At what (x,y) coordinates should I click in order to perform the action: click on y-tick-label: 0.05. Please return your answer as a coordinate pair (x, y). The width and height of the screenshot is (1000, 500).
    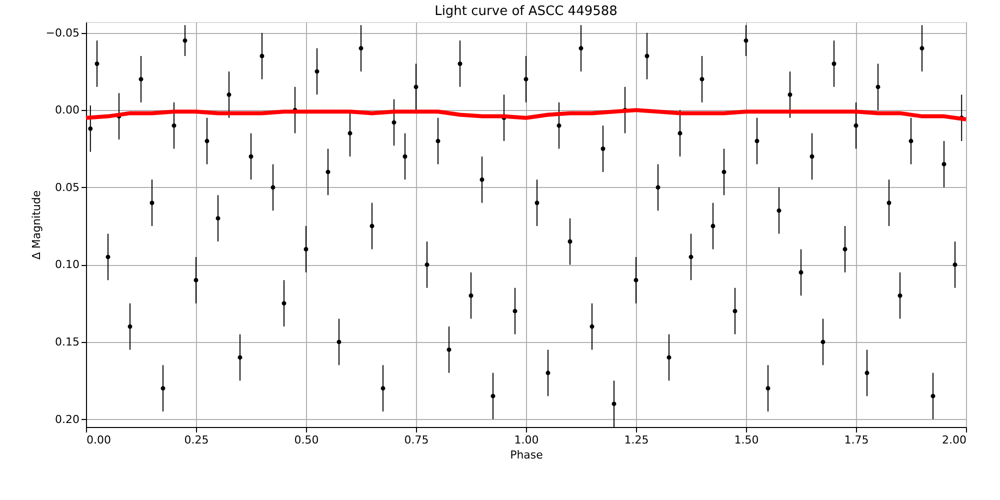
    Looking at the image, I should click on (67, 187).